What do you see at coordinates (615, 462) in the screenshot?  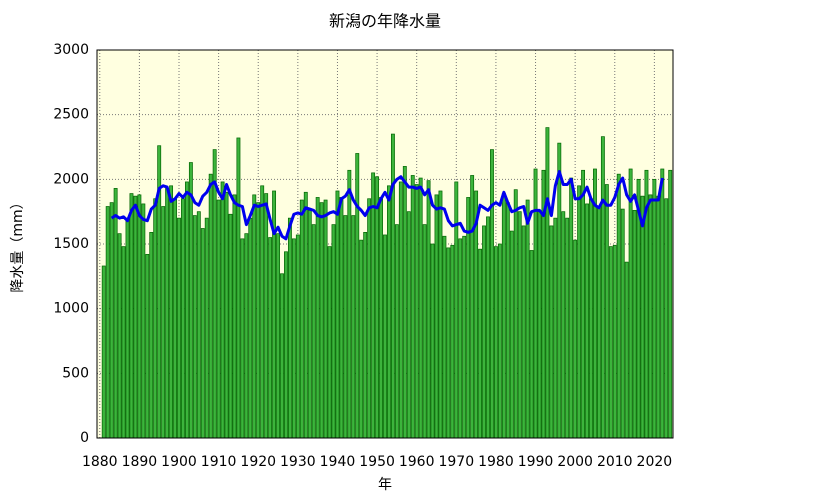 I see `x-tick-label: 2010` at bounding box center [615, 462].